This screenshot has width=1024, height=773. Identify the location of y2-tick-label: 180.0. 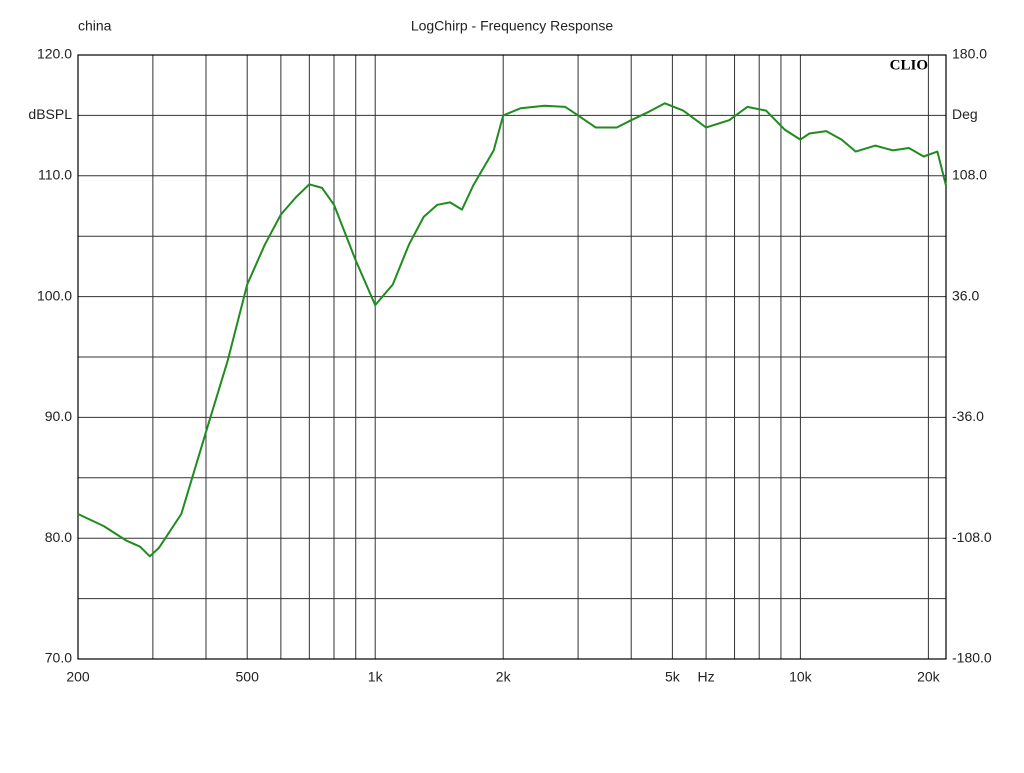
(969, 54).